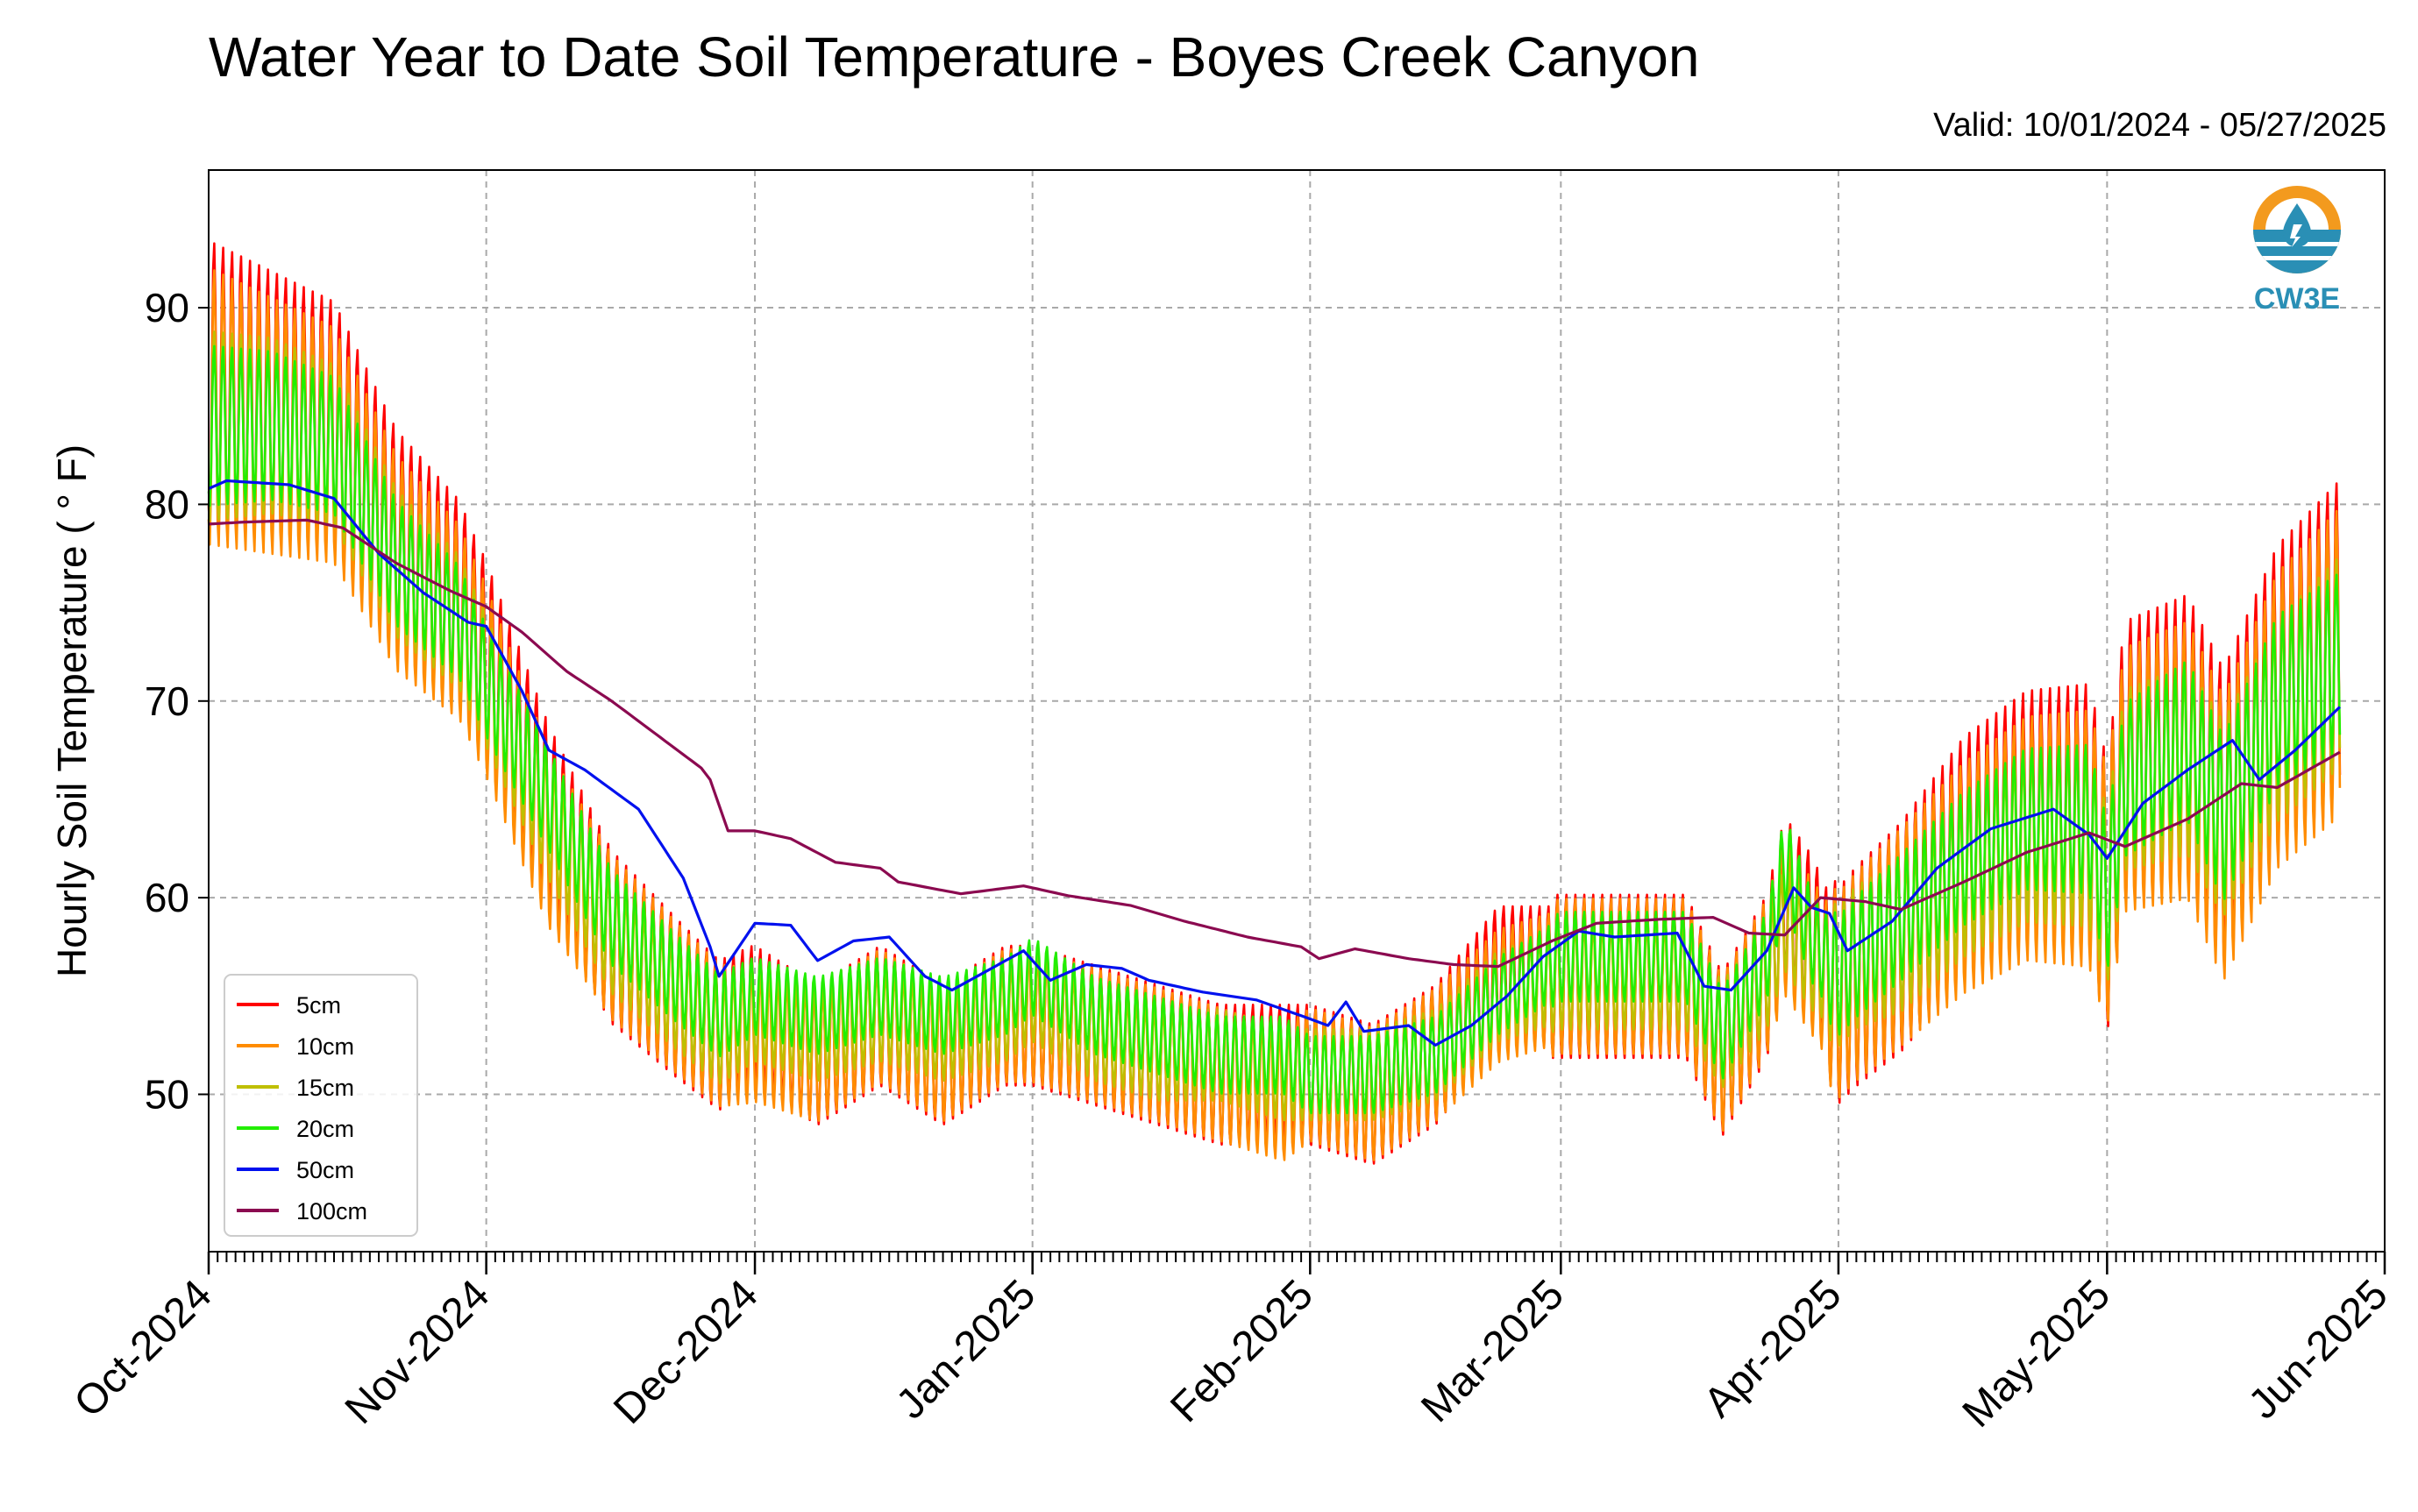  I want to click on legend: 5cm 10cm 15cm 20cm 50cm 100cm, so click(321, 1105).